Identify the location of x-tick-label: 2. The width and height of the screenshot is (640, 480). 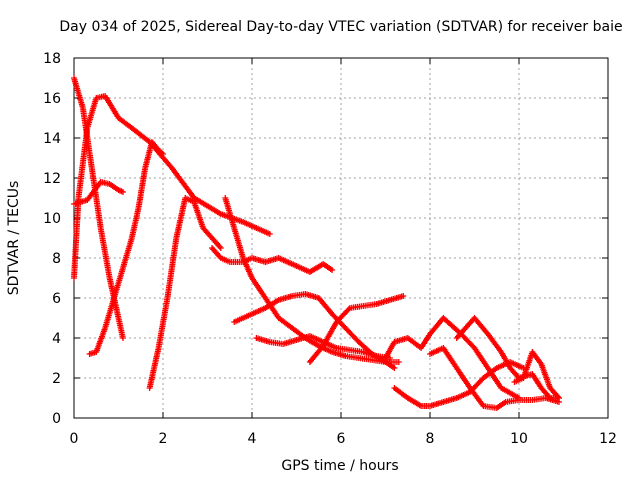
(163, 439).